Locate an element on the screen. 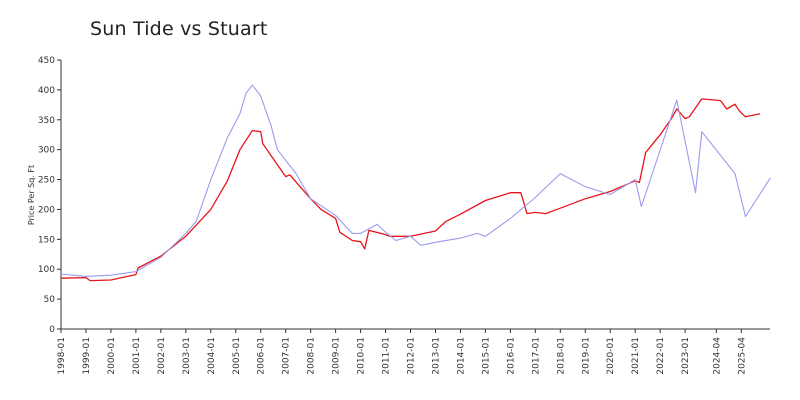 This screenshot has width=800, height=400. x-tick-label: 2009-01 is located at coordinates (337, 356).